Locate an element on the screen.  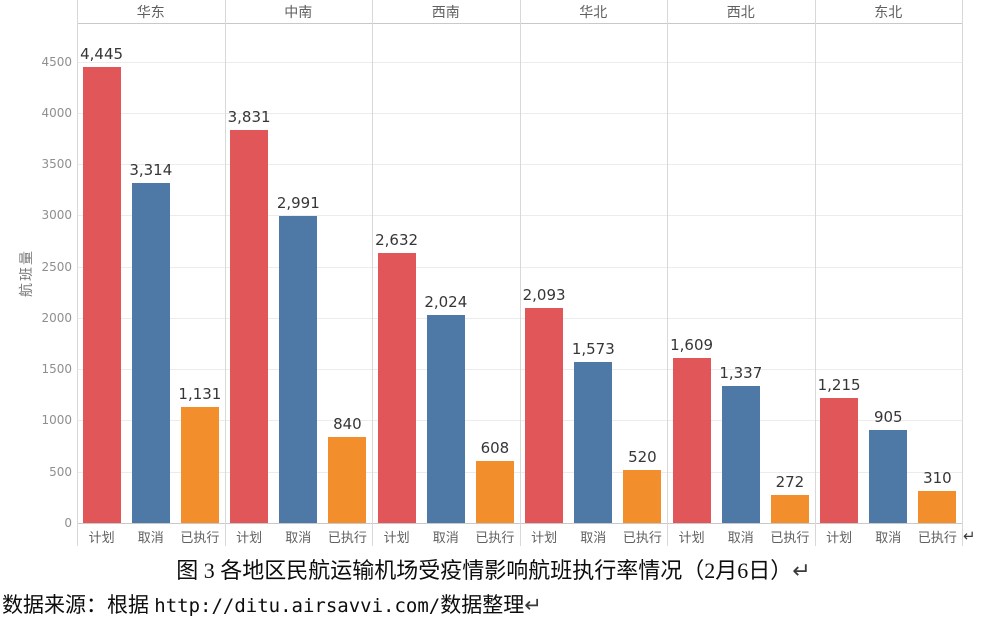
y-tick-label: 1000 is located at coordinates (56, 420).